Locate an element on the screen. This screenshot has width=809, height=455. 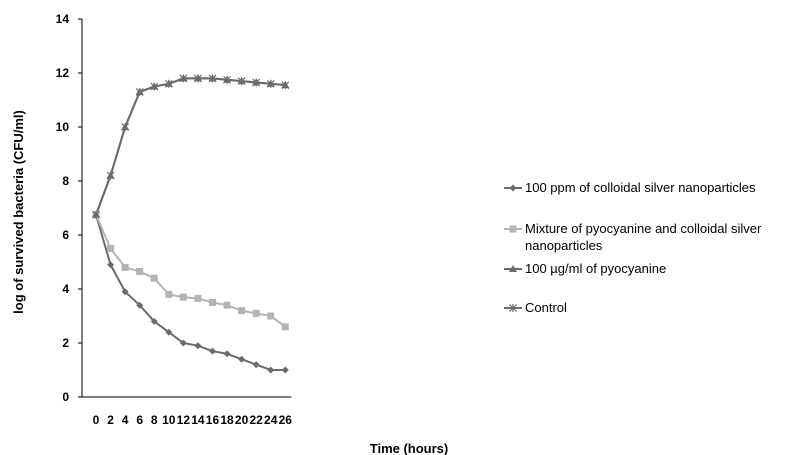
series-line-star is located at coordinates (190, 146).